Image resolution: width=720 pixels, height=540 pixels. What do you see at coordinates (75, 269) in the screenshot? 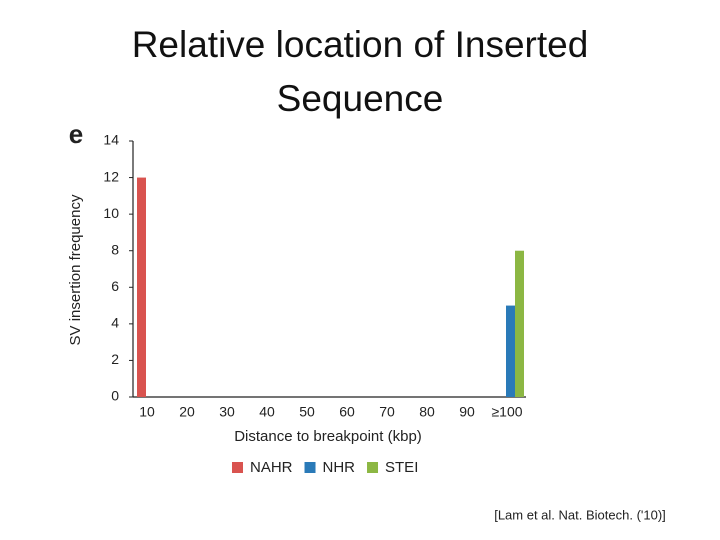
I see `y-axis-label: SV insertion frequency` at bounding box center [75, 269].